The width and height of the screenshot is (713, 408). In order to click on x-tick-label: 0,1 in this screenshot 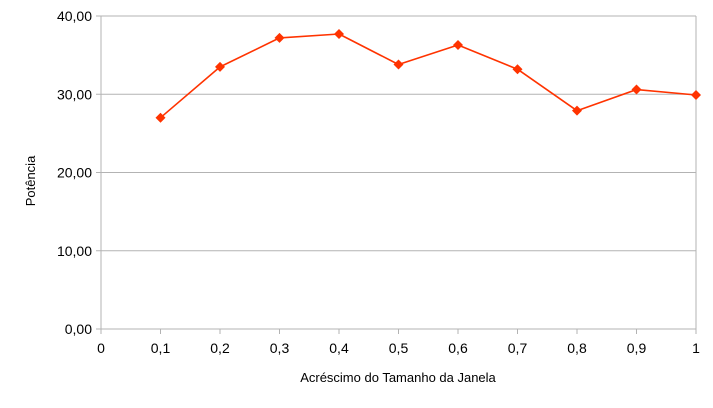, I will do `click(161, 348)`.